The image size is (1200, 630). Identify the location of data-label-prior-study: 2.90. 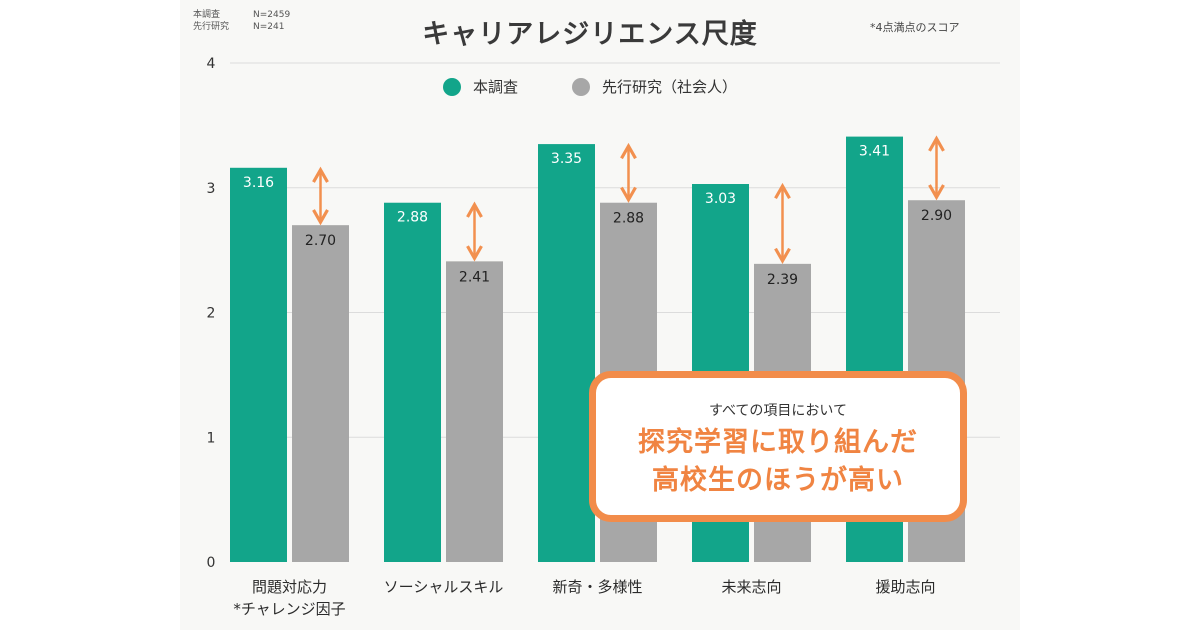
(936, 216).